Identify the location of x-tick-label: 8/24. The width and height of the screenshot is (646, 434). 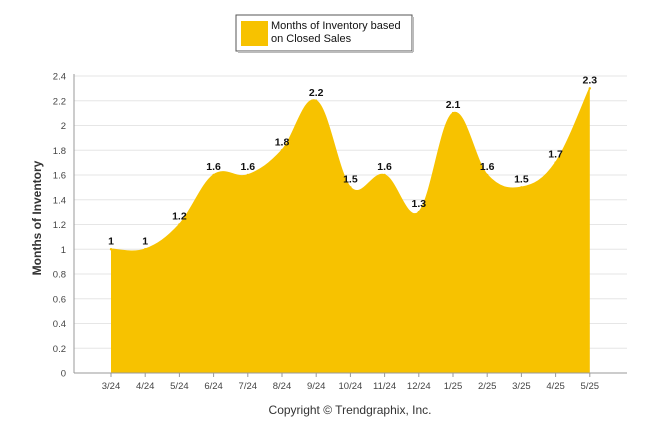
(282, 386).